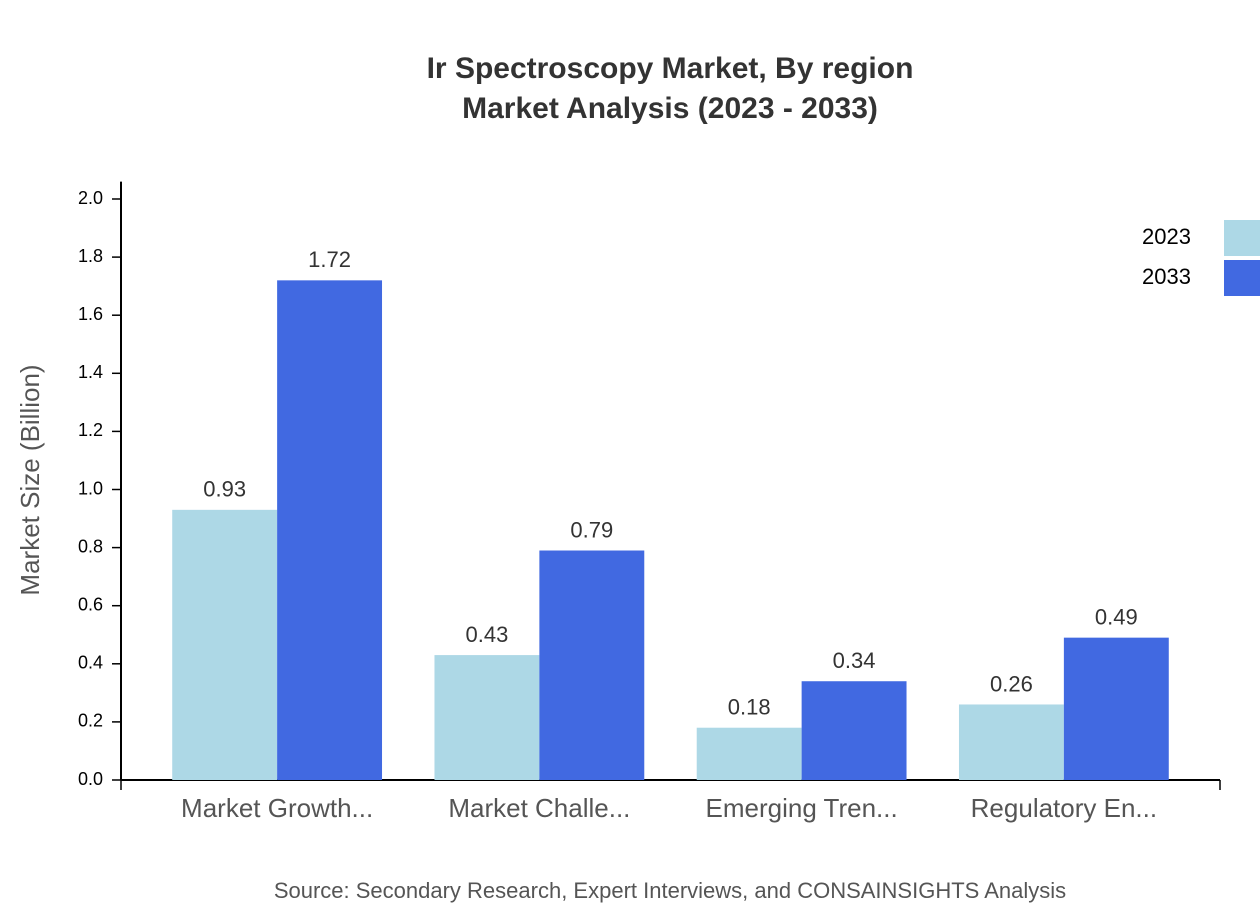 The width and height of the screenshot is (1260, 920). I want to click on value-label: 0.18, so click(749, 707).